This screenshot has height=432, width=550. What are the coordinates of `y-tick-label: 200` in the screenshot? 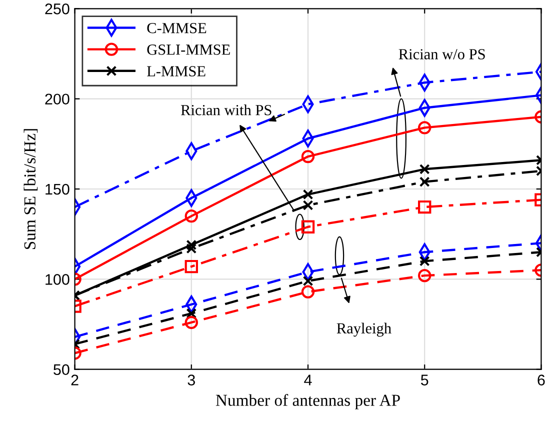 It's located at (57, 99).